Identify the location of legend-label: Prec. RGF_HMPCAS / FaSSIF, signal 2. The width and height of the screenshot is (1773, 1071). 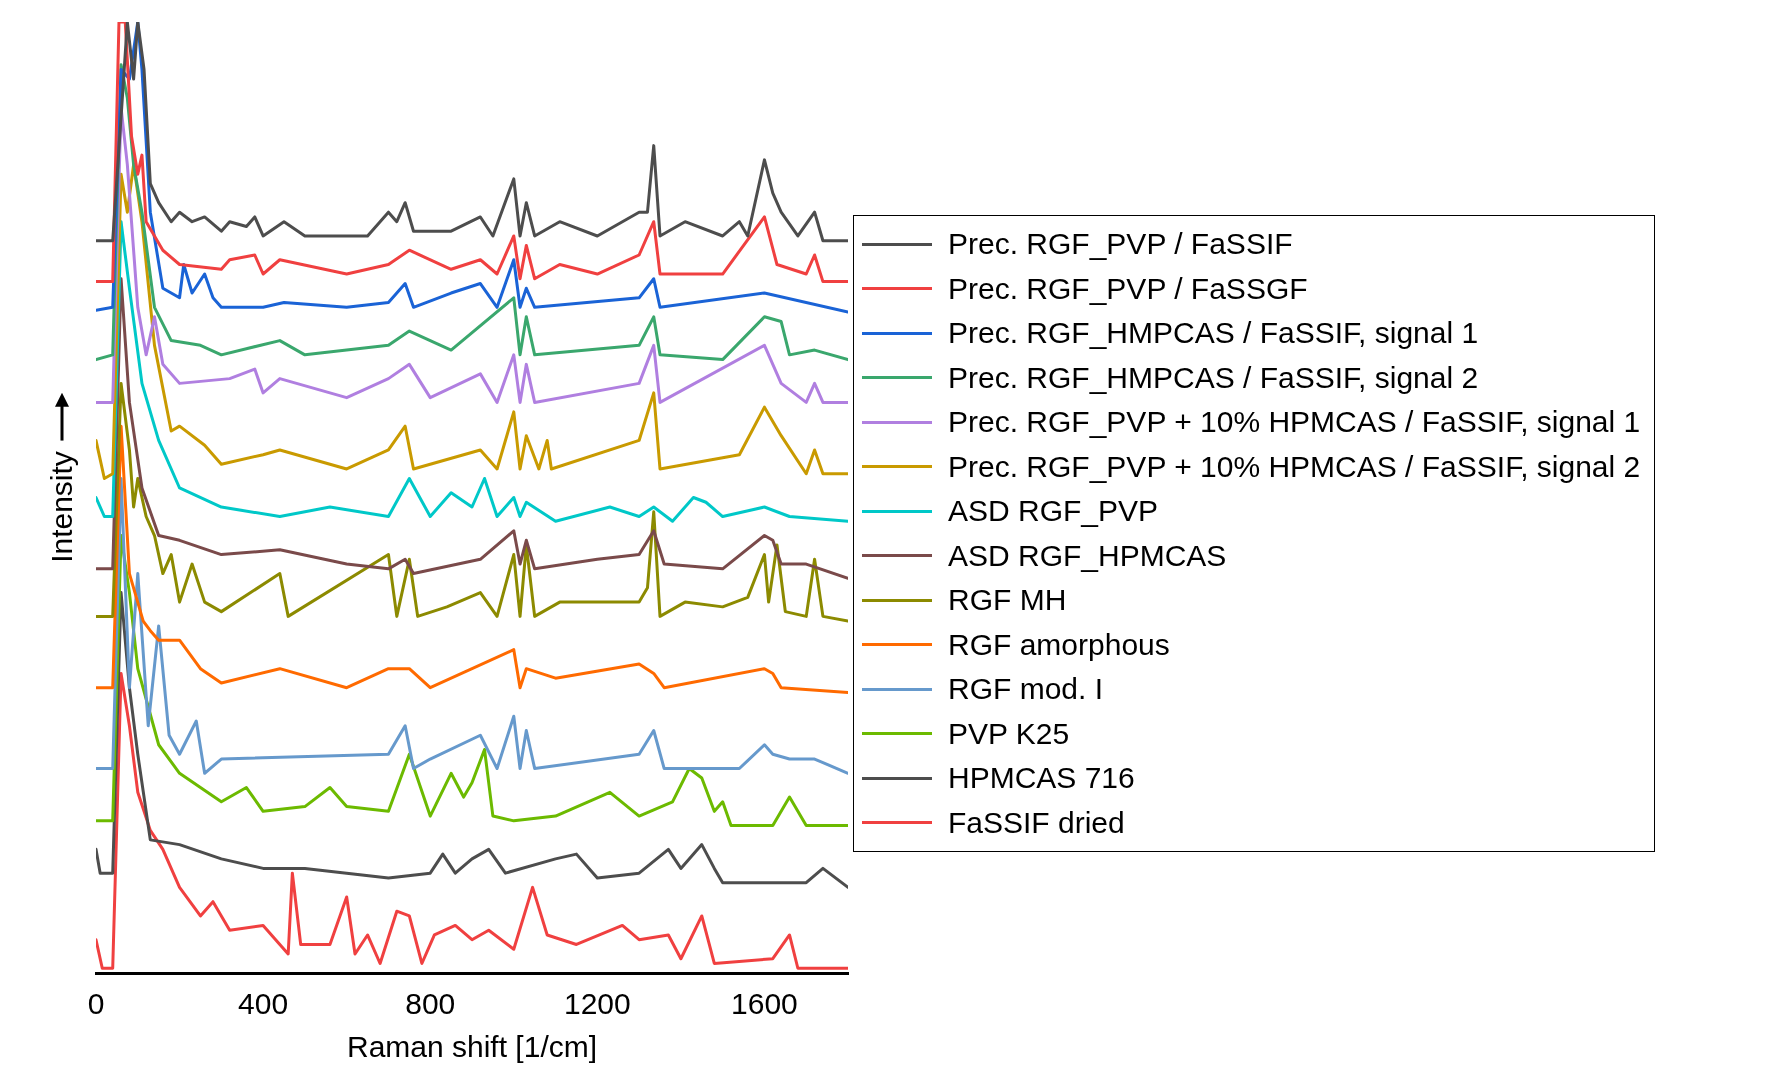
(1213, 377).